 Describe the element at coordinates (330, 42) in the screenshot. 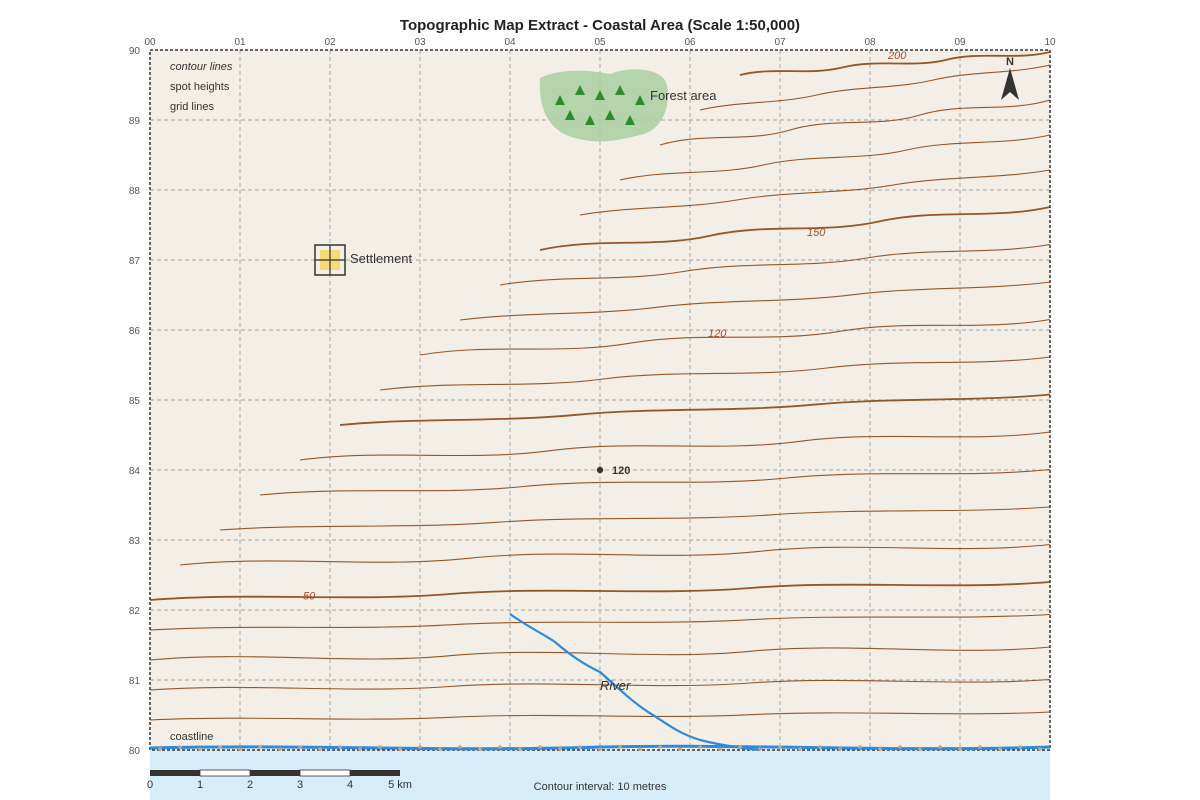

I see `easting-label: 02` at that location.